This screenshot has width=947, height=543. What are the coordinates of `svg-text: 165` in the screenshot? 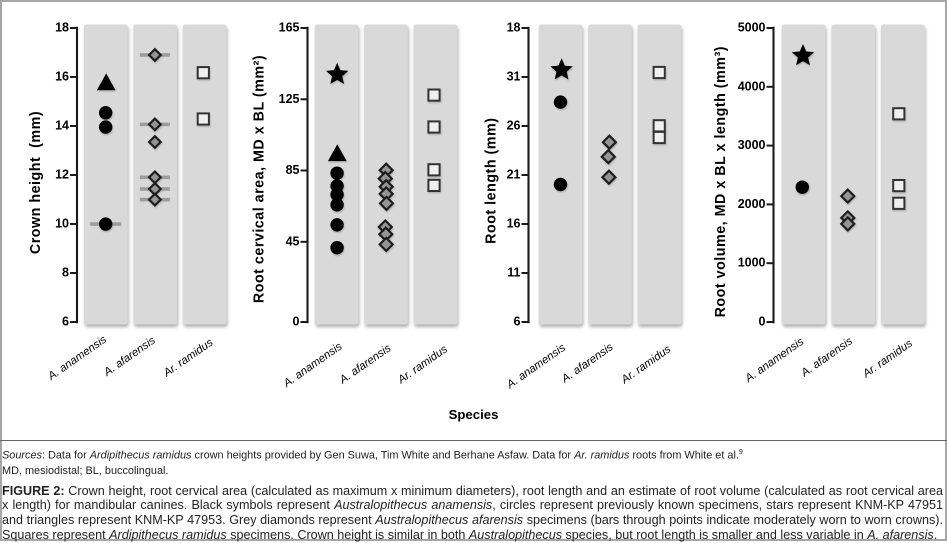 It's located at (289, 28).